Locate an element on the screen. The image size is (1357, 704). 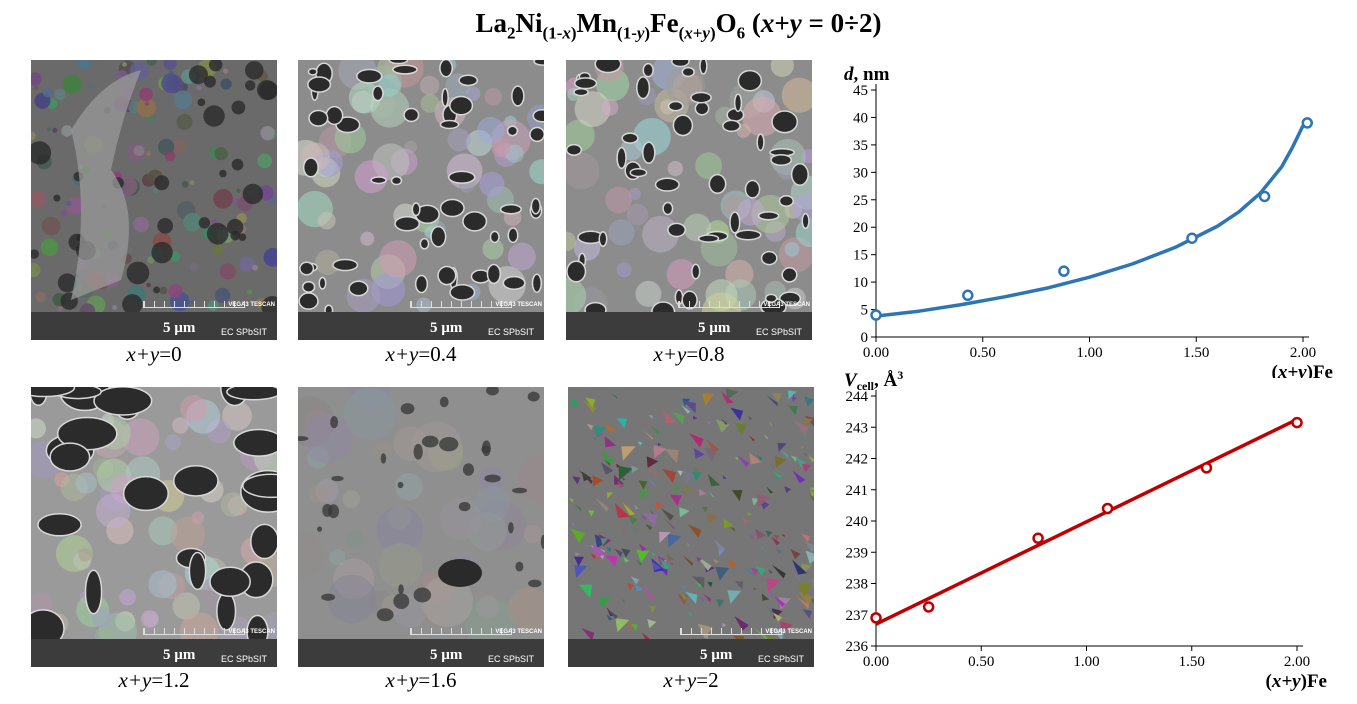
y-tick-label: 243 is located at coordinates (857, 428).